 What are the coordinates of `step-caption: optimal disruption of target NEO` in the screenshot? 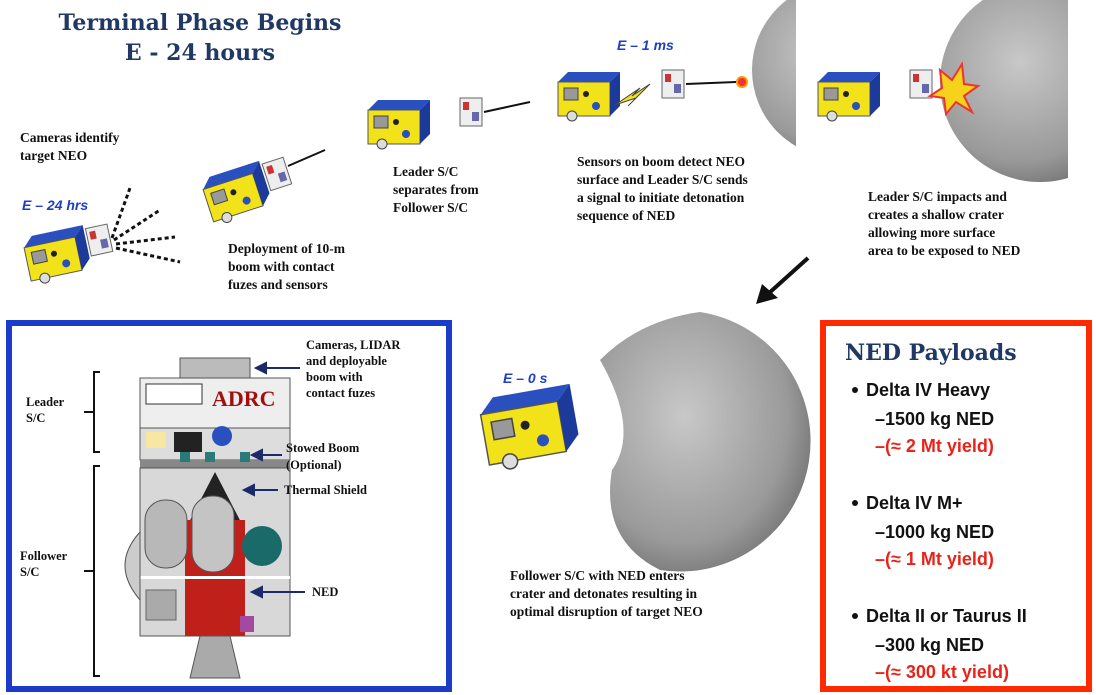 It's located at (606, 611).